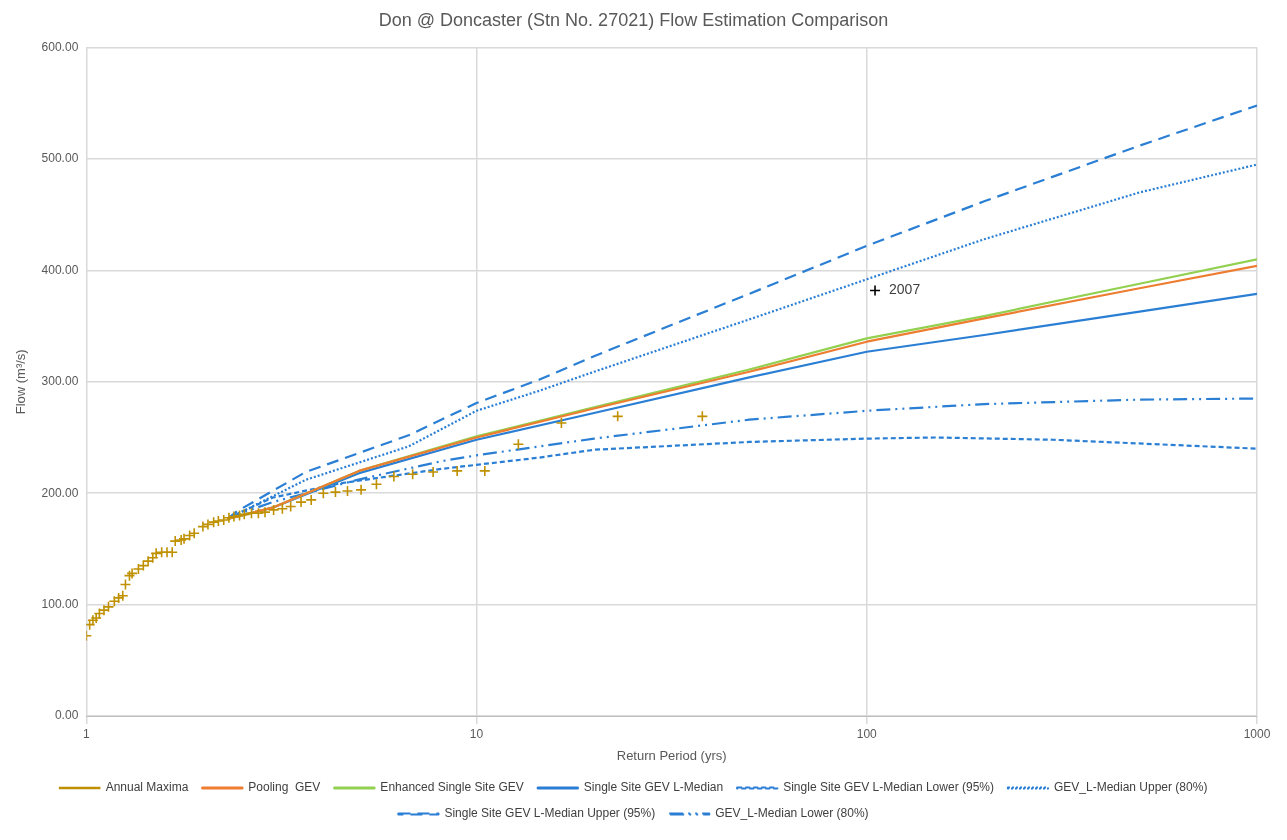  What do you see at coordinates (452, 787) in the screenshot?
I see `legend-label: Enhanced Single Site GEV` at bounding box center [452, 787].